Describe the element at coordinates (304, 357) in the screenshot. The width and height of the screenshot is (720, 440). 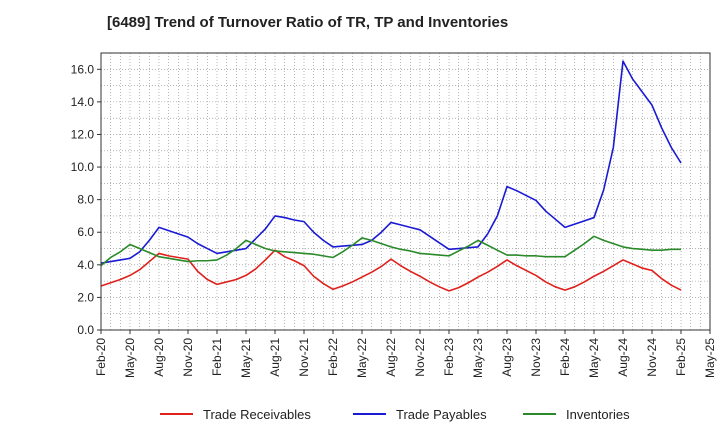
I see `x-tick-label: Nov-21` at that location.